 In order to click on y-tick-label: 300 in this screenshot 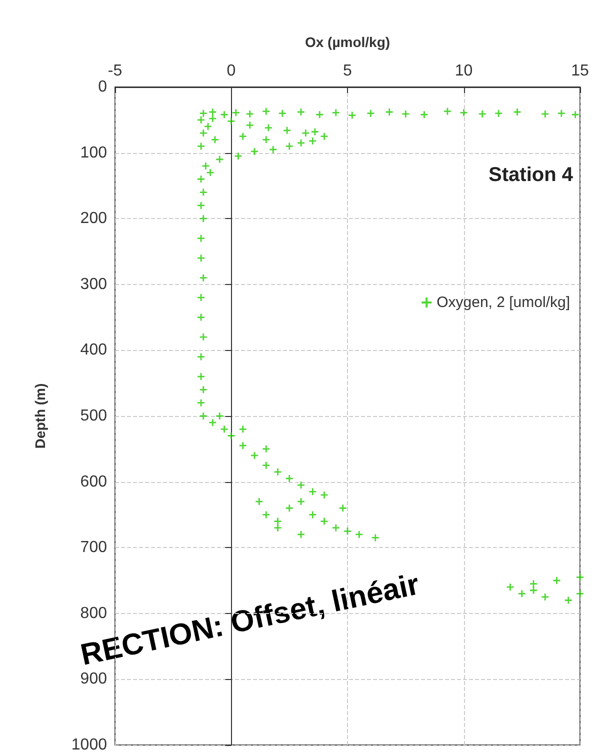, I will do `click(94, 284)`.